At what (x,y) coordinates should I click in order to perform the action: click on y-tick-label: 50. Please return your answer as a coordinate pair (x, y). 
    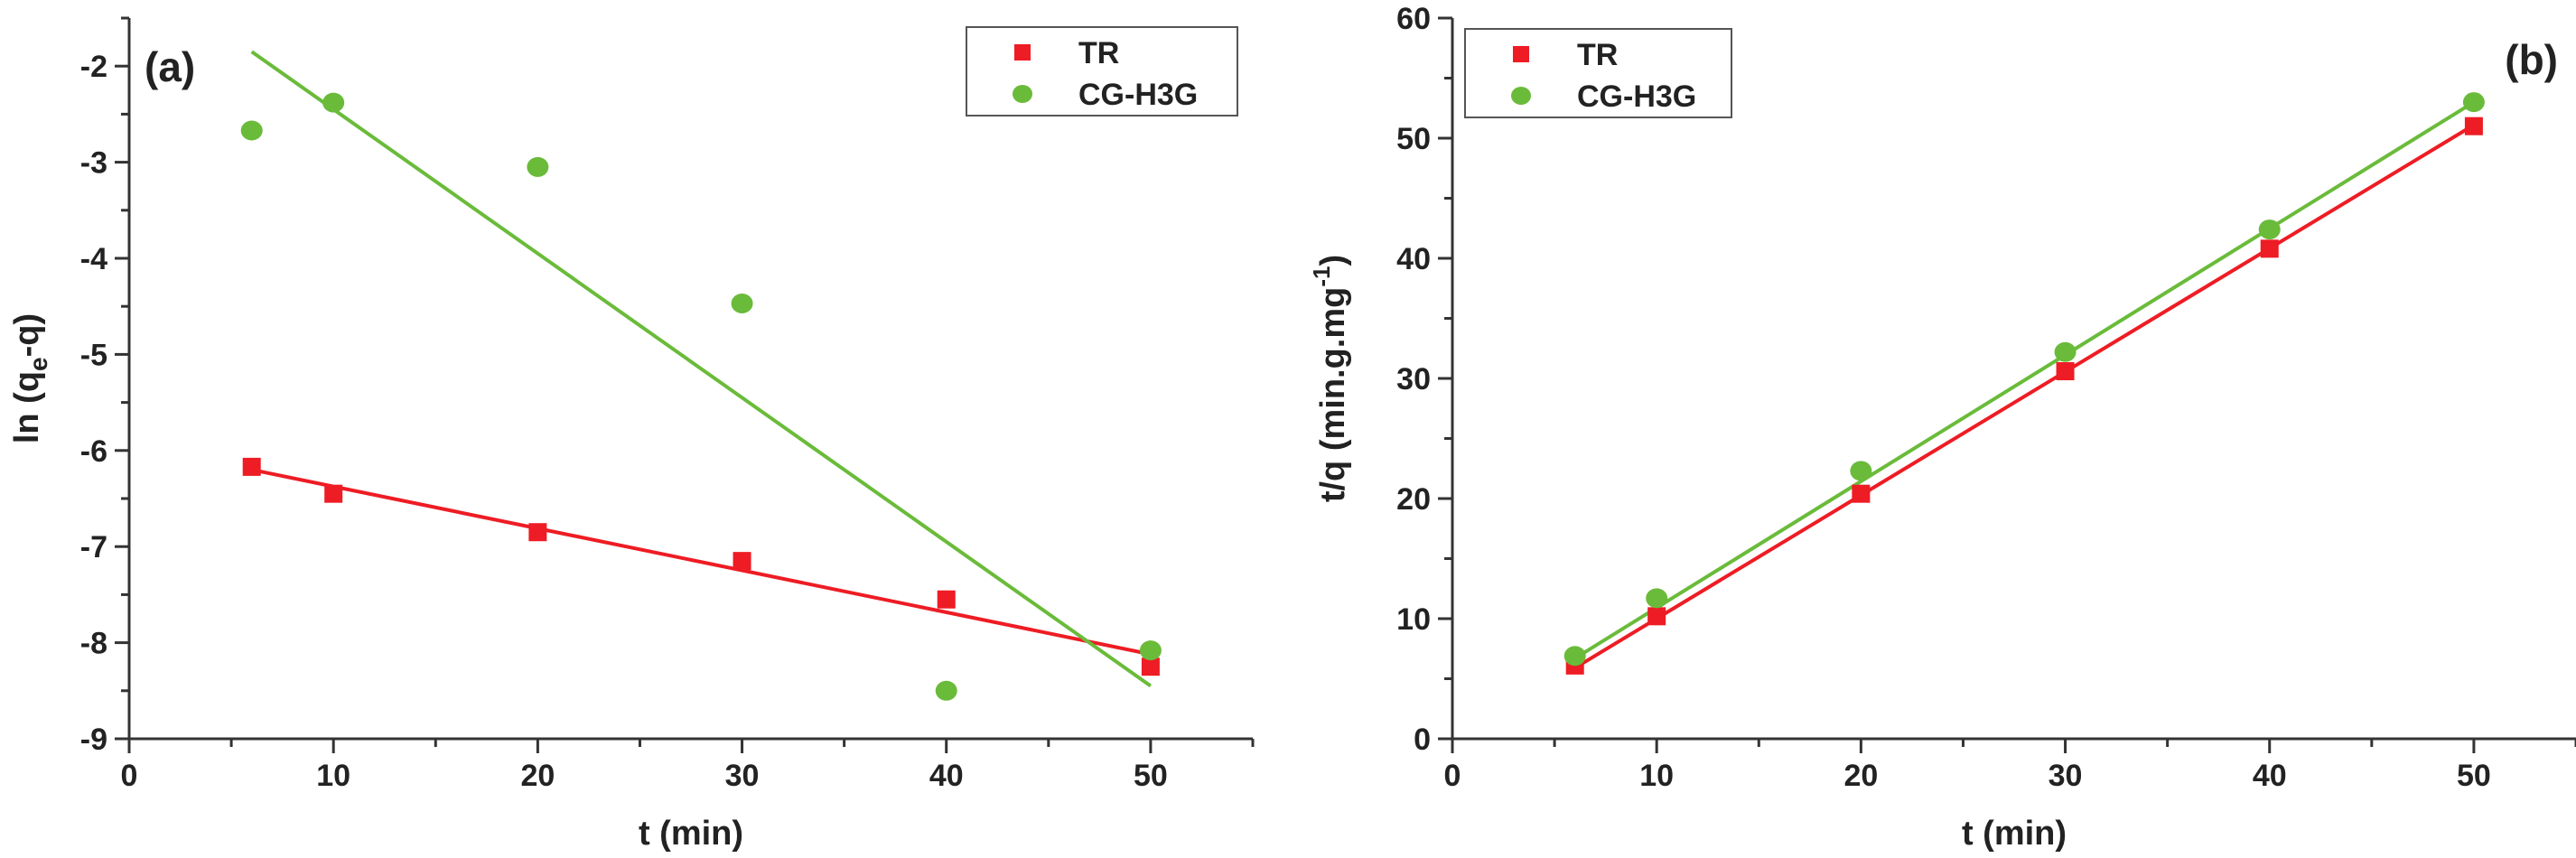
    Looking at the image, I should click on (1413, 139).